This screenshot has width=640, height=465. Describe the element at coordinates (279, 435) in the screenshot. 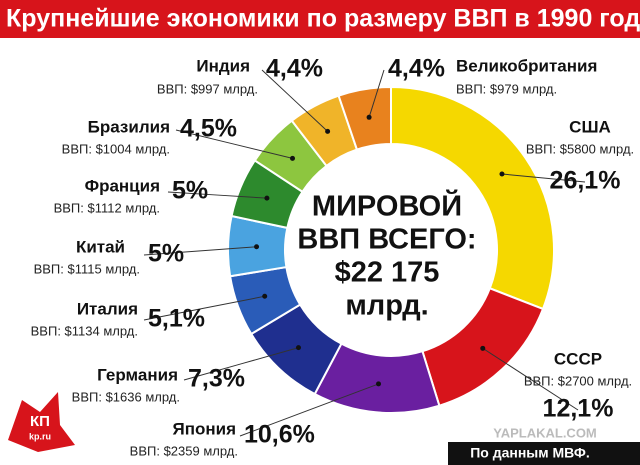

I see `percent-label: 10,6%` at that location.